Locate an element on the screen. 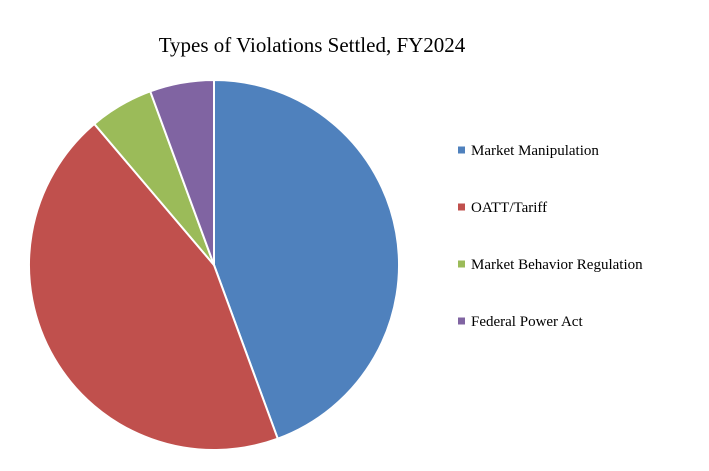 The image size is (709, 471). legend-item-market-manipulation: Market Manipulation is located at coordinates (528, 151).